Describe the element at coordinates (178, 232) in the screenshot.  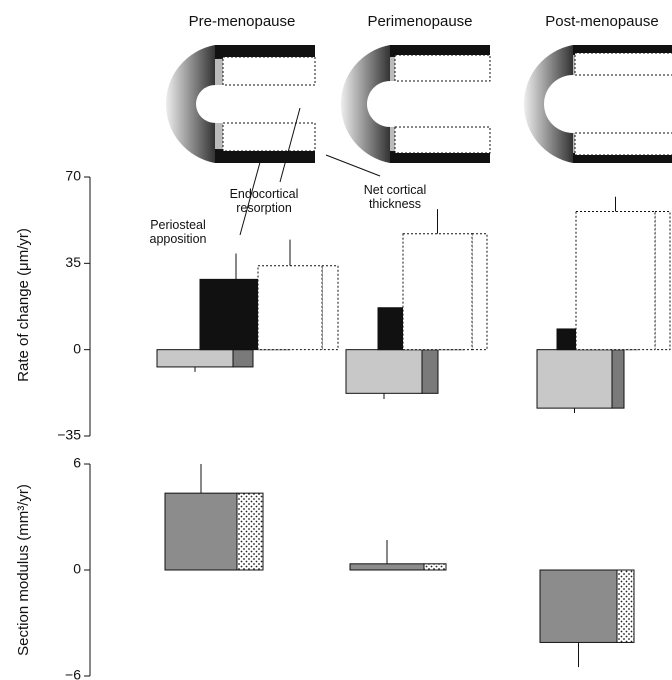
I see `series-label: Periosteal apposition` at that location.